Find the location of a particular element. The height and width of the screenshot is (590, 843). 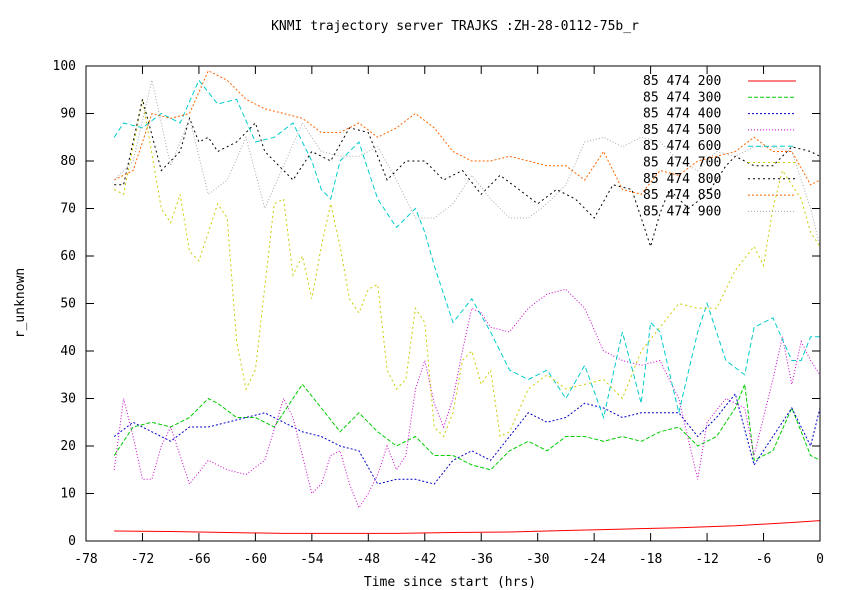

legend-label: 85 474 900 is located at coordinates (682, 211).